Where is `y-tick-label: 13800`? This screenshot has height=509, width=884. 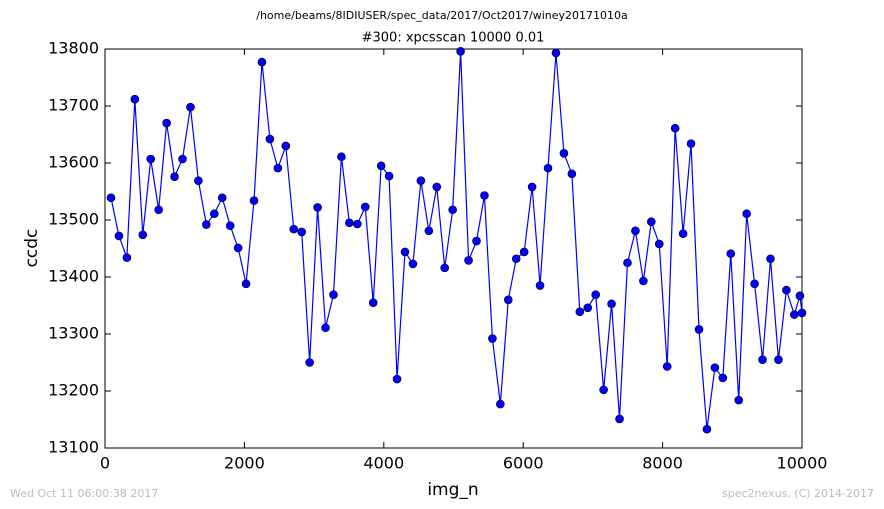
y-tick-label: 13800 is located at coordinates (73, 48).